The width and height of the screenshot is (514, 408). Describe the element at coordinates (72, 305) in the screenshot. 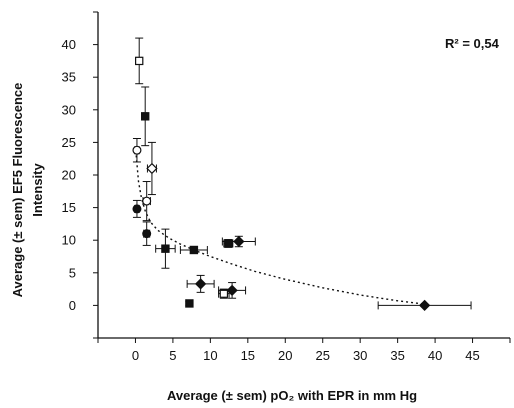

I see `y-tick-label: 0` at that location.